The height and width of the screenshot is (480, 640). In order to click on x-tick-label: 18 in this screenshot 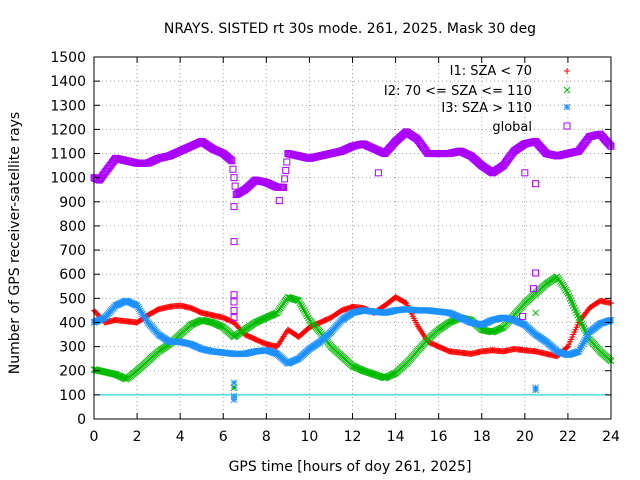, I will do `click(482, 437)`.